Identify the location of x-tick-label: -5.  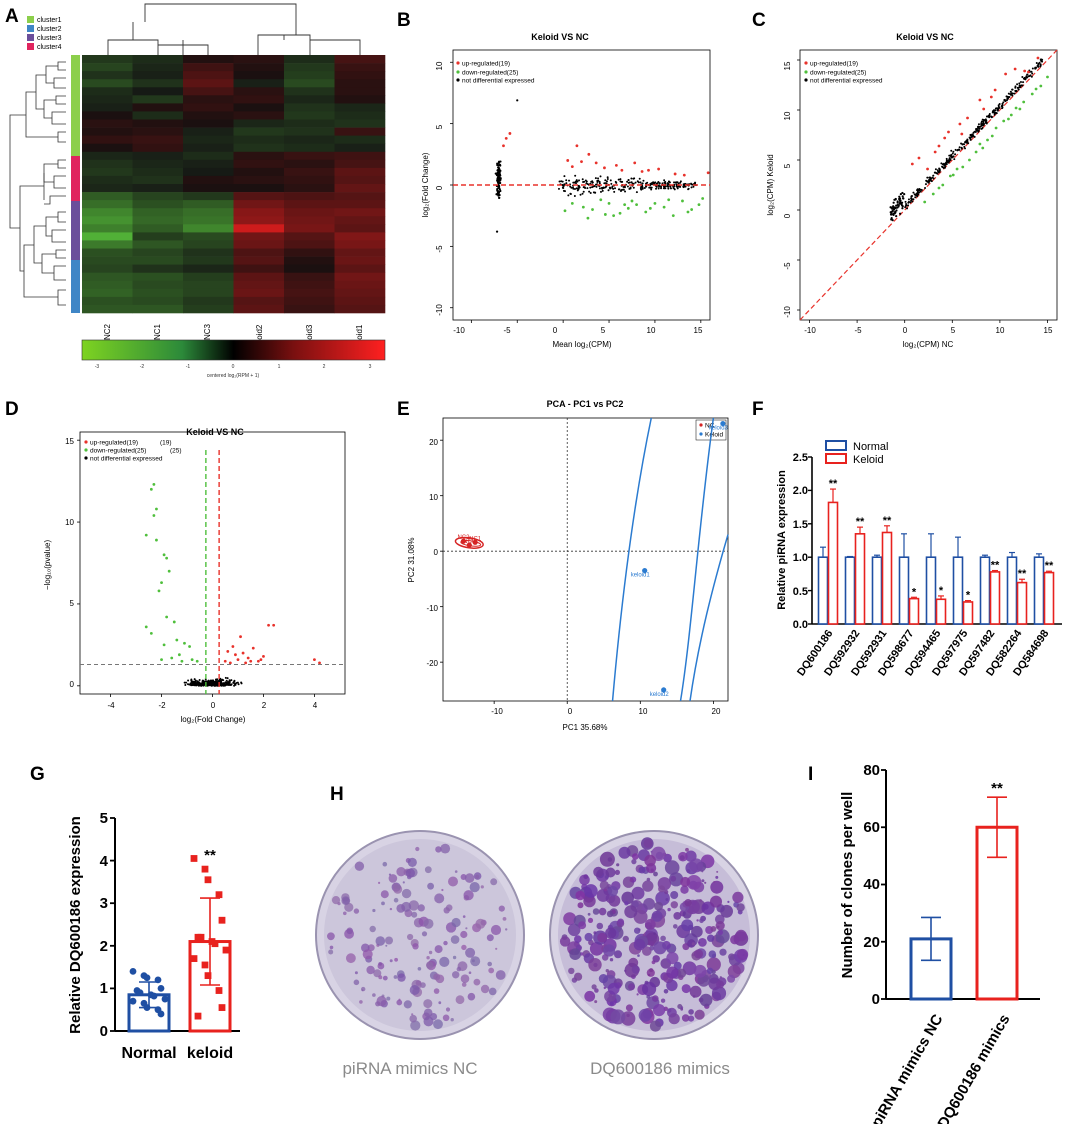
(858, 330).